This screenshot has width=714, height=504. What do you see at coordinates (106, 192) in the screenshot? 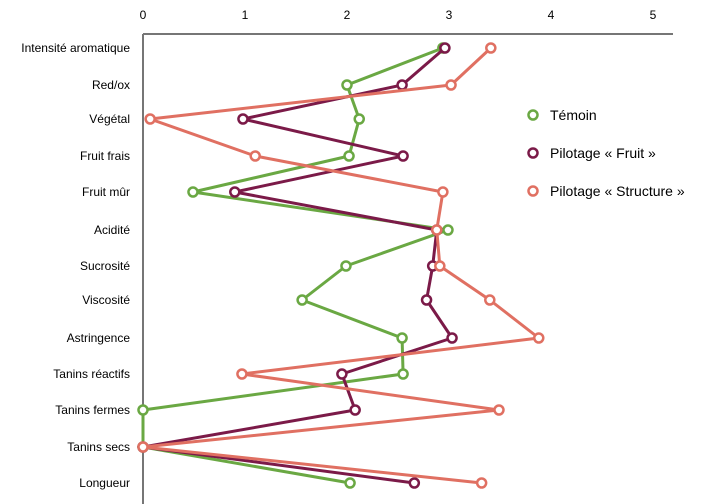
I see `category-label: Fruit mûr` at bounding box center [106, 192].